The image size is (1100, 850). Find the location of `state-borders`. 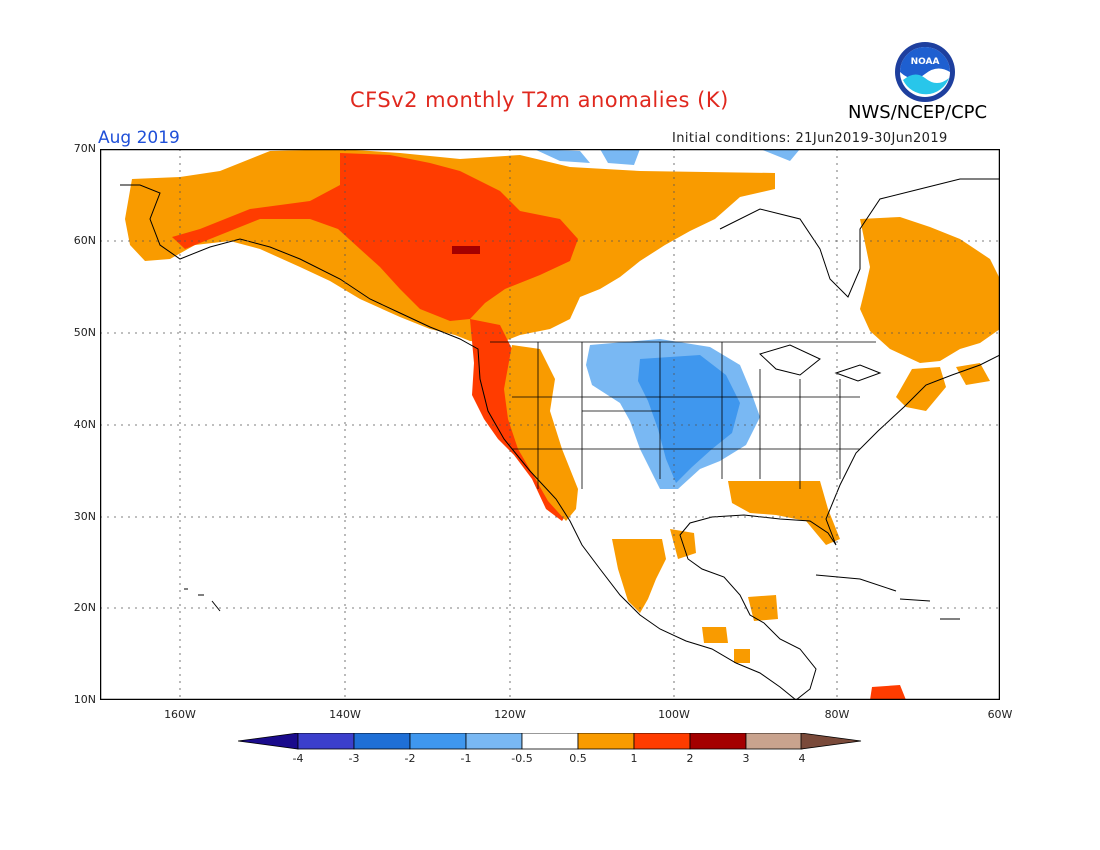

state-borders is located at coordinates (683, 415).